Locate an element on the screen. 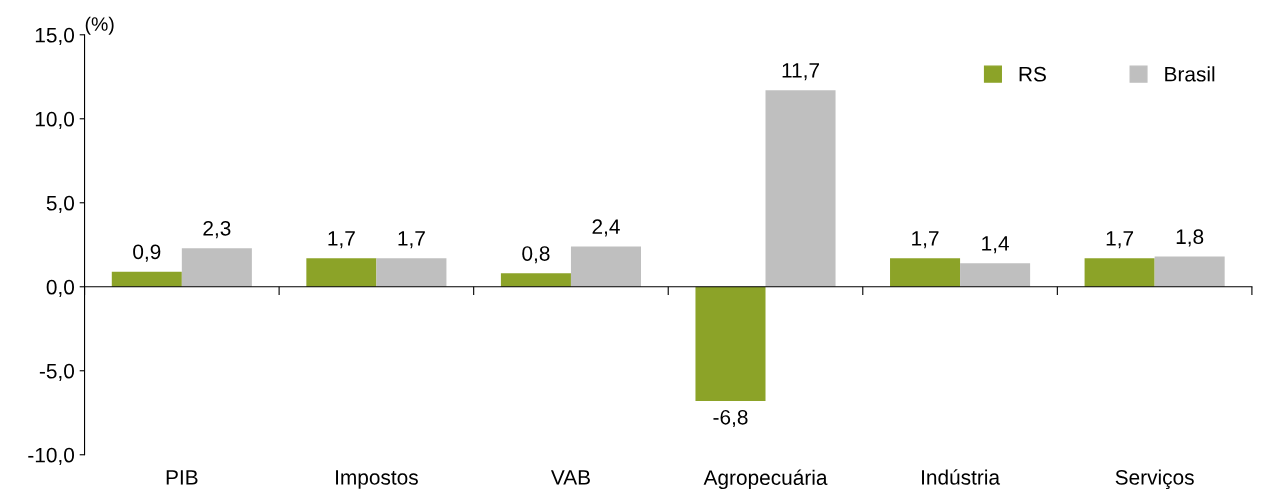 This screenshot has height=497, width=1262. legend-label: Brasil is located at coordinates (1190, 74).